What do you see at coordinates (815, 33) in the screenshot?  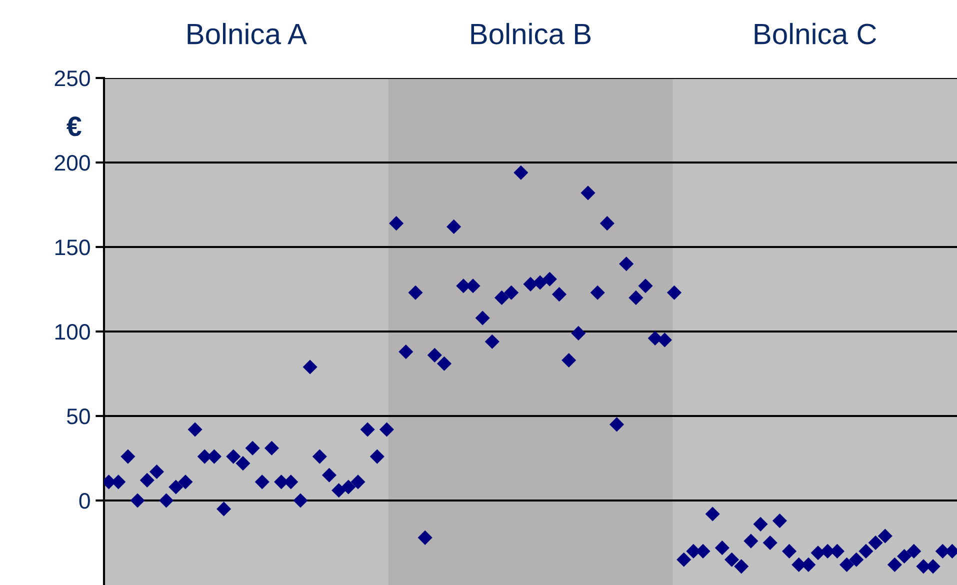 I see `text: Bolnica C` at bounding box center [815, 33].